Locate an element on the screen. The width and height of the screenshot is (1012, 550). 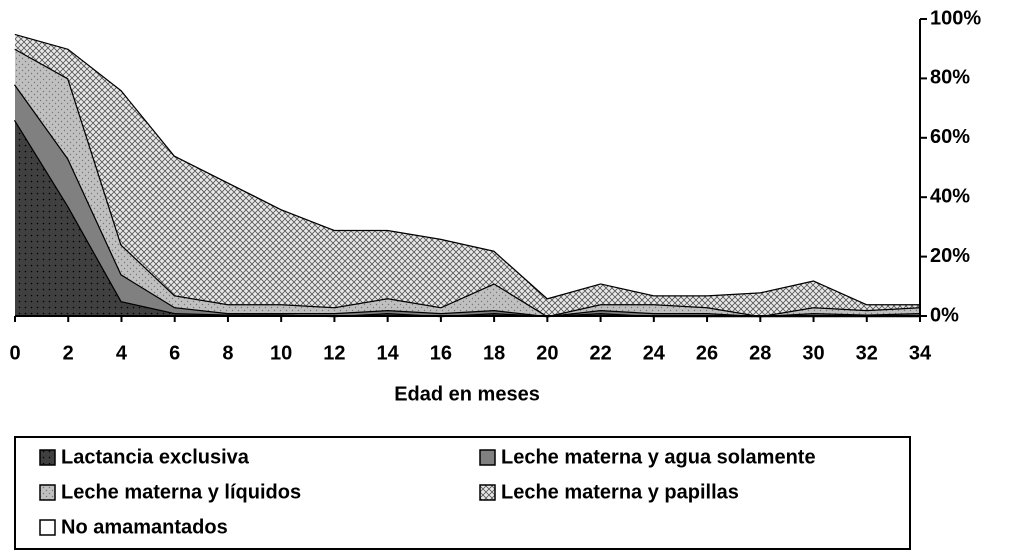
x-tick-label: 2 is located at coordinates (68, 353).